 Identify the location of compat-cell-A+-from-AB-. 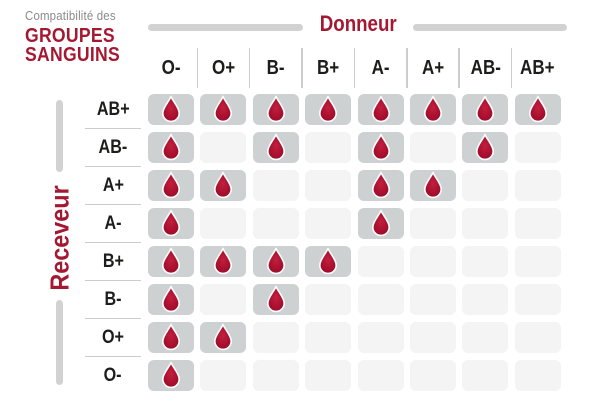
(485, 185).